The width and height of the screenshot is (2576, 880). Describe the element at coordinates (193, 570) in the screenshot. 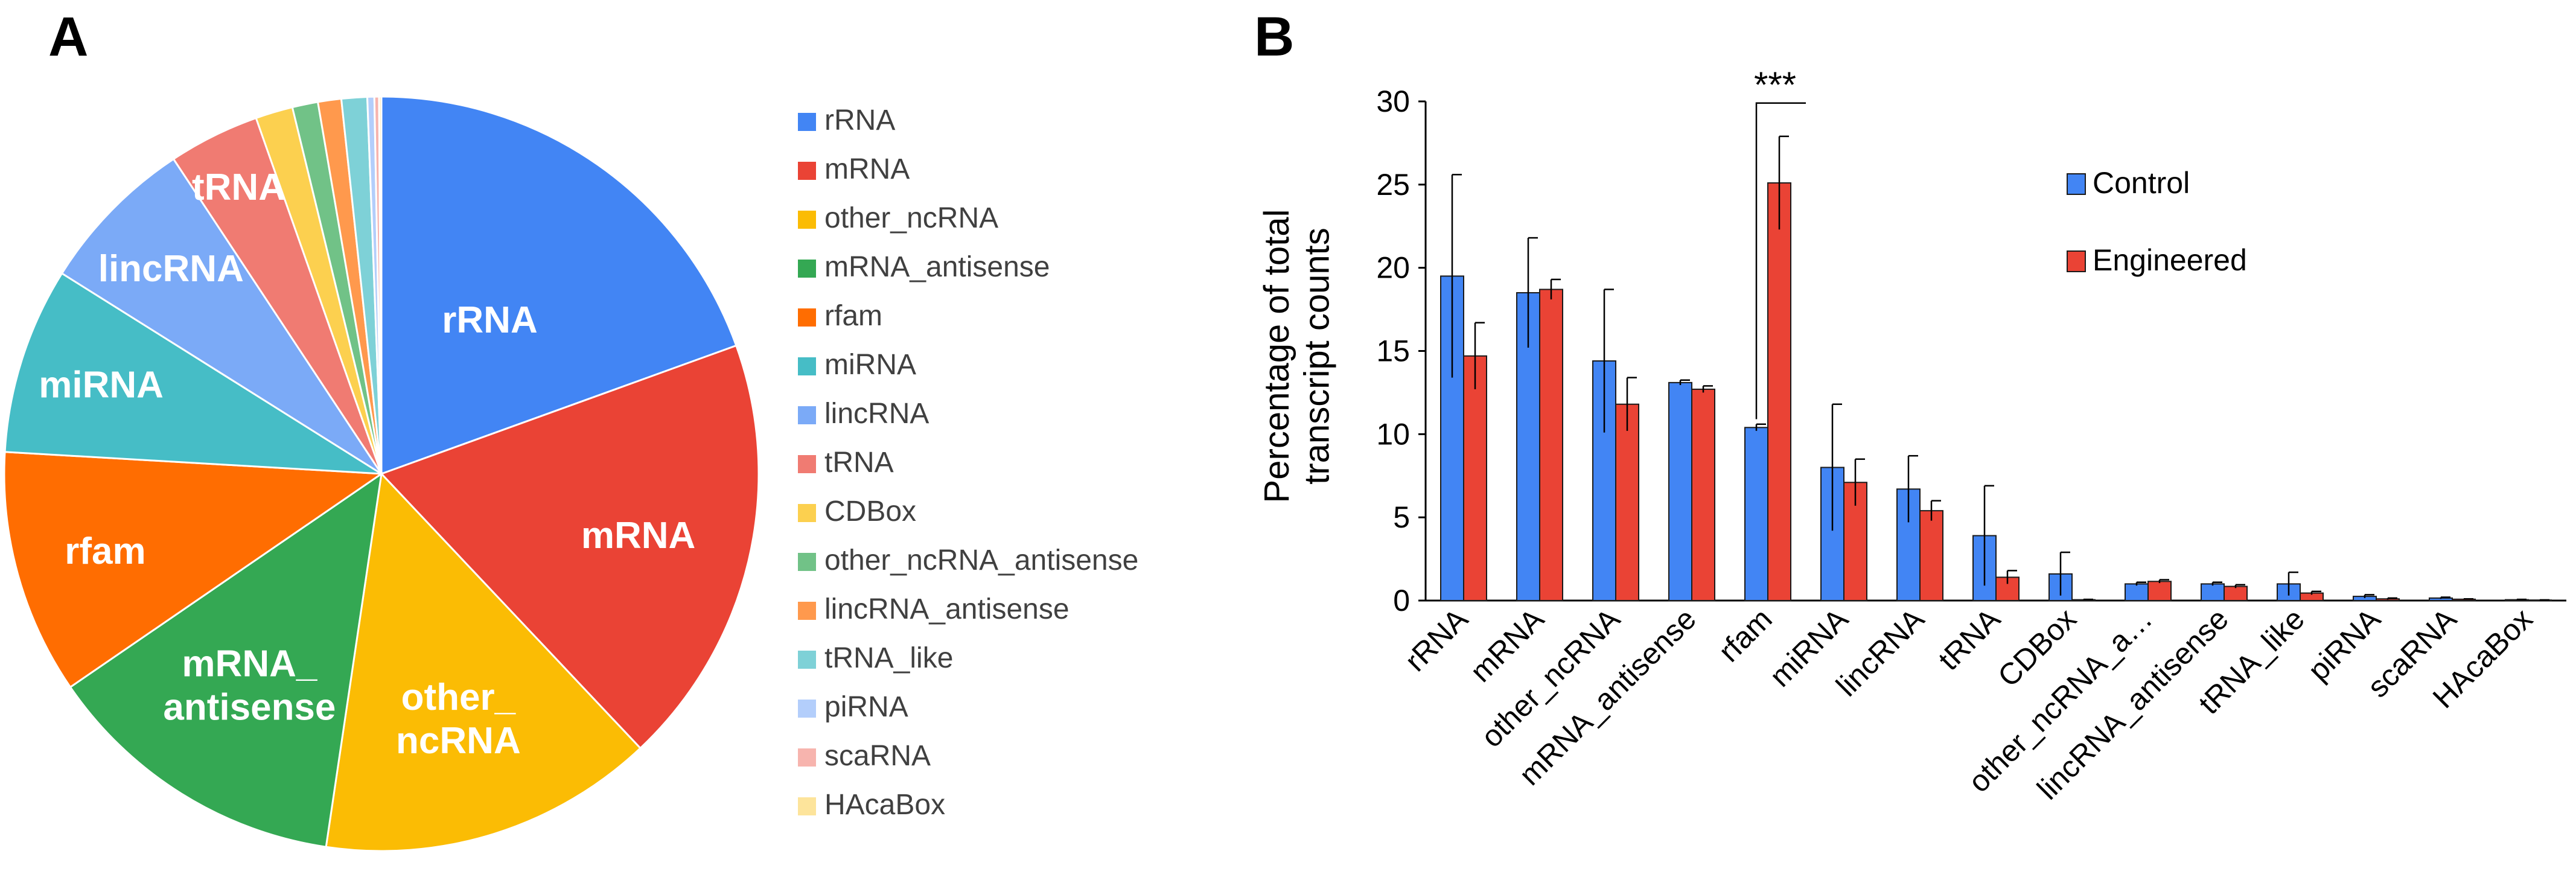

I see `pie-slice-rfam` at that location.